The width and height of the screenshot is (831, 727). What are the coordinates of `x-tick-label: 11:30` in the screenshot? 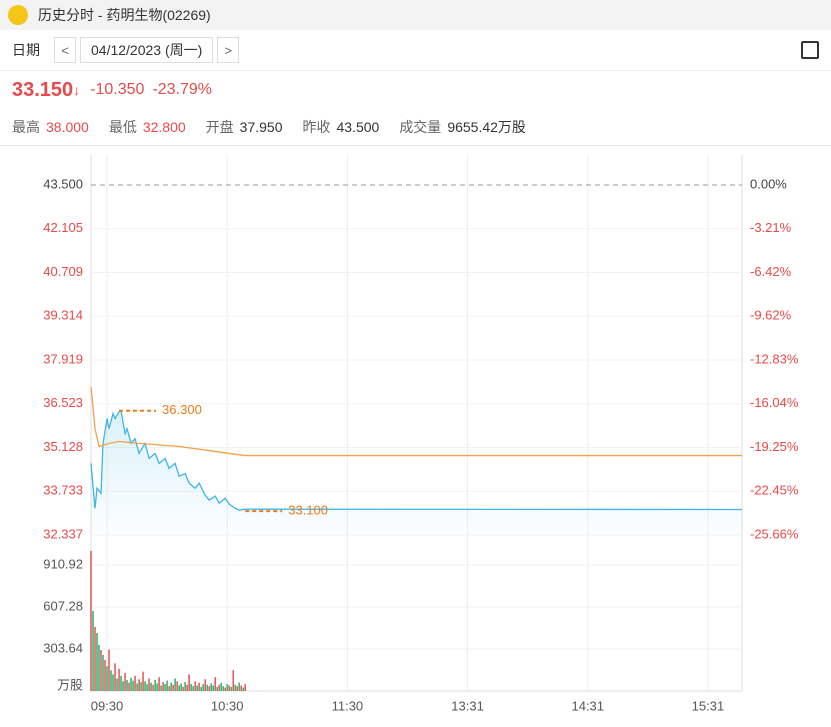 It's located at (348, 705).